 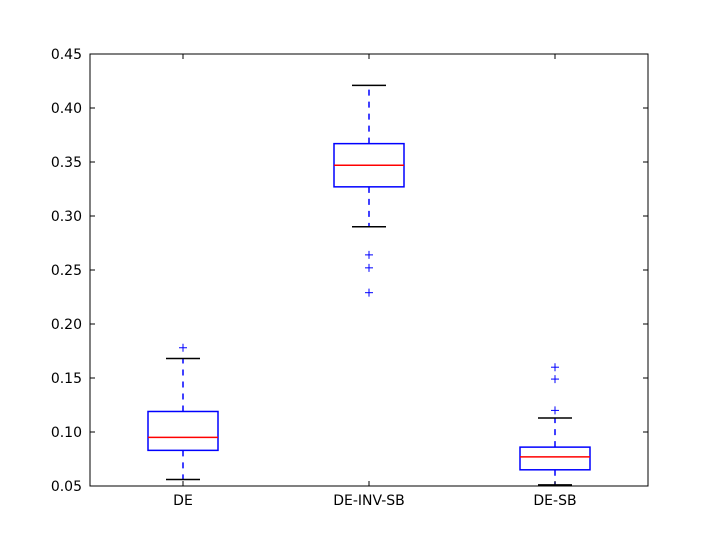 What do you see at coordinates (66, 217) in the screenshot?
I see `y-tick-label: 0.30` at bounding box center [66, 217].